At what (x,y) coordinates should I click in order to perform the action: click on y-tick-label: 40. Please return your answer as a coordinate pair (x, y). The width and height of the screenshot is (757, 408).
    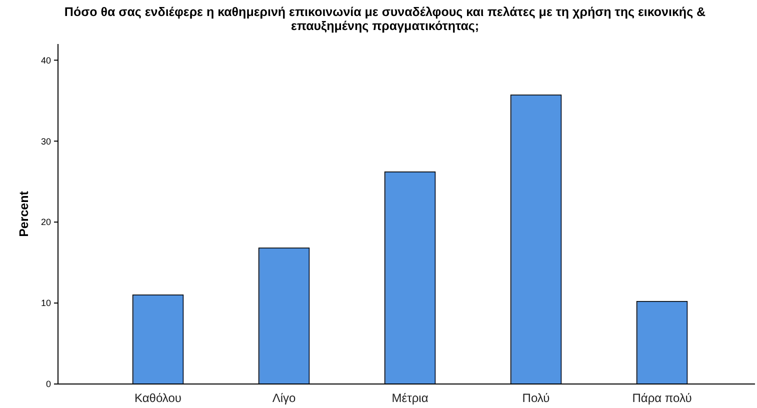
    Looking at the image, I should click on (45, 60).